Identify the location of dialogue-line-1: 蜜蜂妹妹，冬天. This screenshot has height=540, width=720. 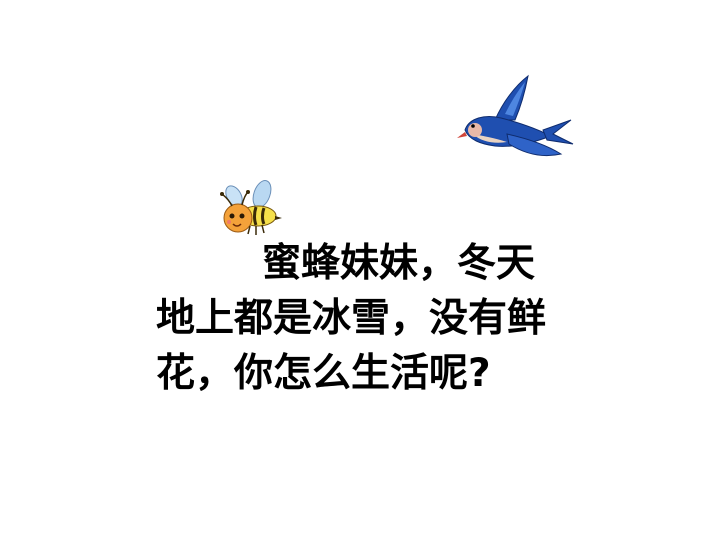
(399, 263).